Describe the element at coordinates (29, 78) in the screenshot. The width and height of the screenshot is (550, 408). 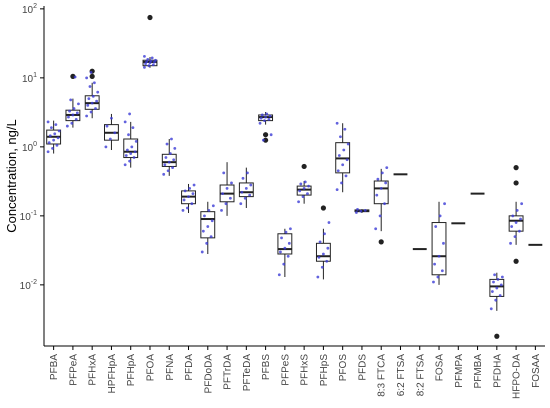
I see `y-tick-label: 10¹` at that location.